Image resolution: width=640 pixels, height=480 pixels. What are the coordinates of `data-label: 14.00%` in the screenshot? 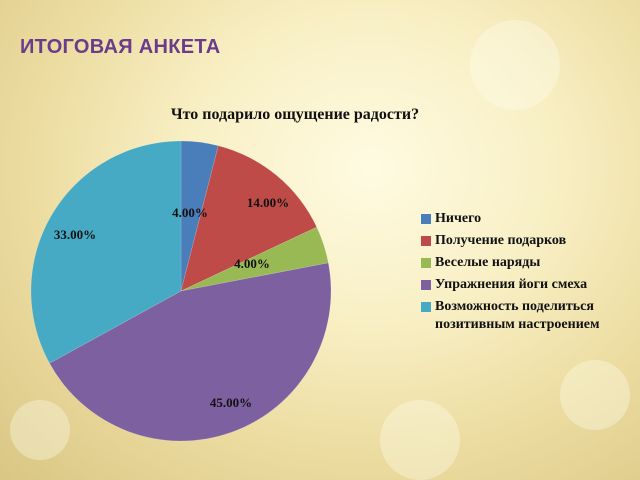 It's located at (268, 202).